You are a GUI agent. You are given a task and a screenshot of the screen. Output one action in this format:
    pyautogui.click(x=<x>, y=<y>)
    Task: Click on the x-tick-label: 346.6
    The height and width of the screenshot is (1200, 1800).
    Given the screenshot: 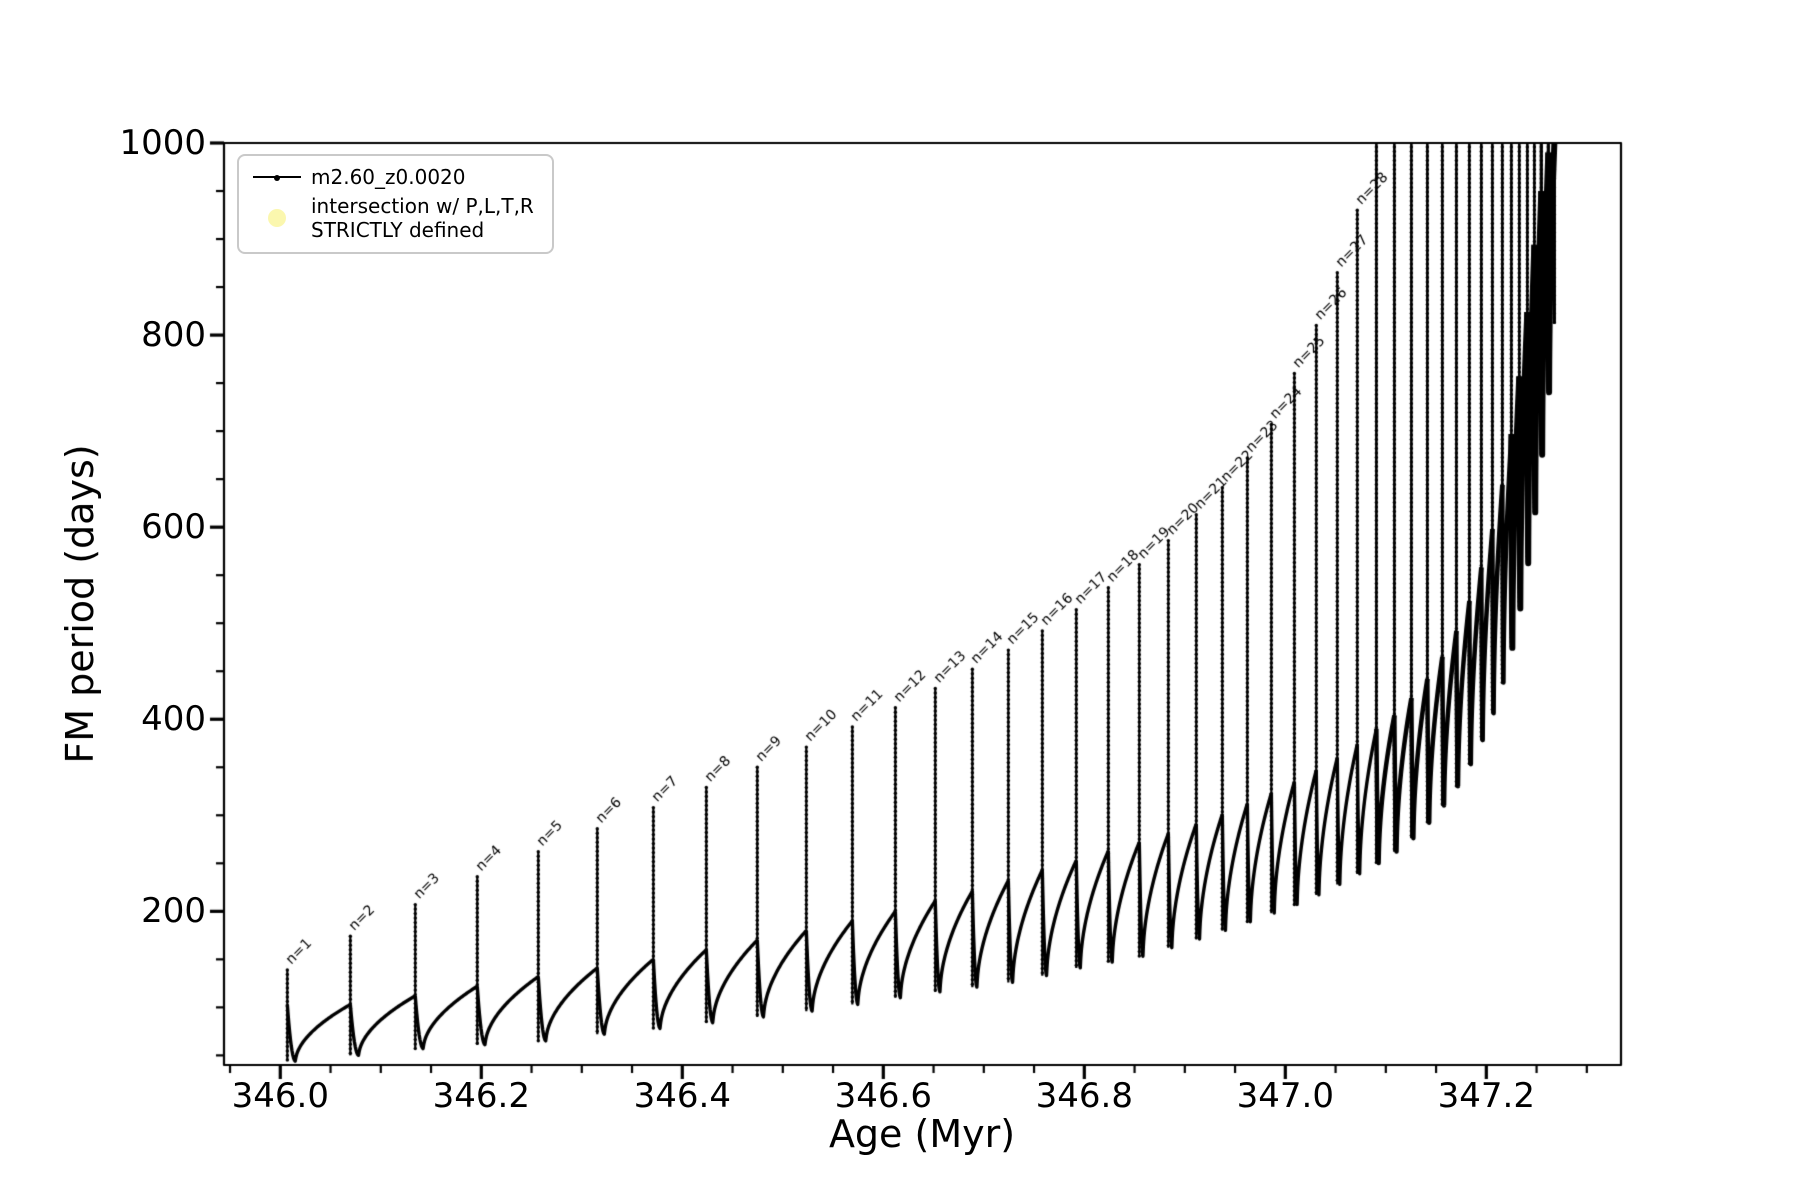 What is the action you would take?
    pyautogui.click(x=883, y=1096)
    